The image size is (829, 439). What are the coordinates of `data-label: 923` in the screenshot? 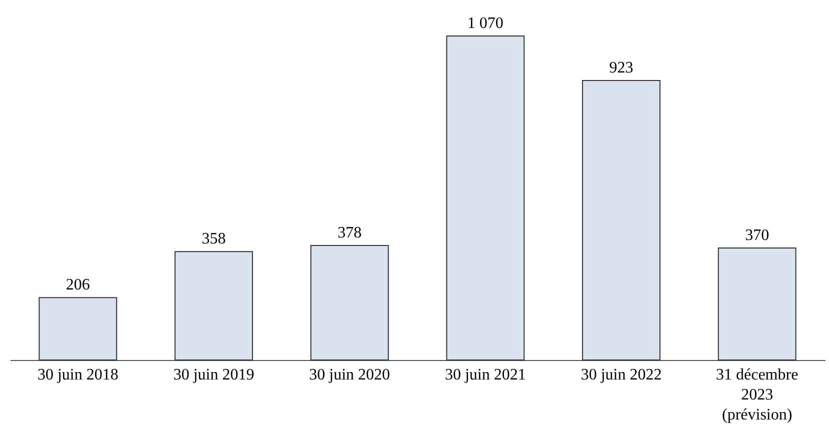 It's located at (621, 68).